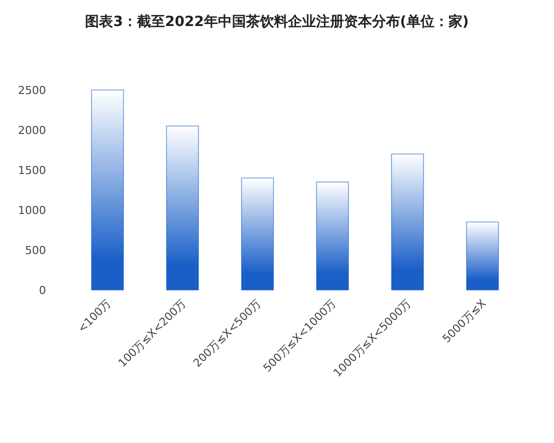 Image resolution: width=554 pixels, height=443 pixels. Describe the element at coordinates (35, 250) in the screenshot. I see `y-tick-label: 500` at that location.